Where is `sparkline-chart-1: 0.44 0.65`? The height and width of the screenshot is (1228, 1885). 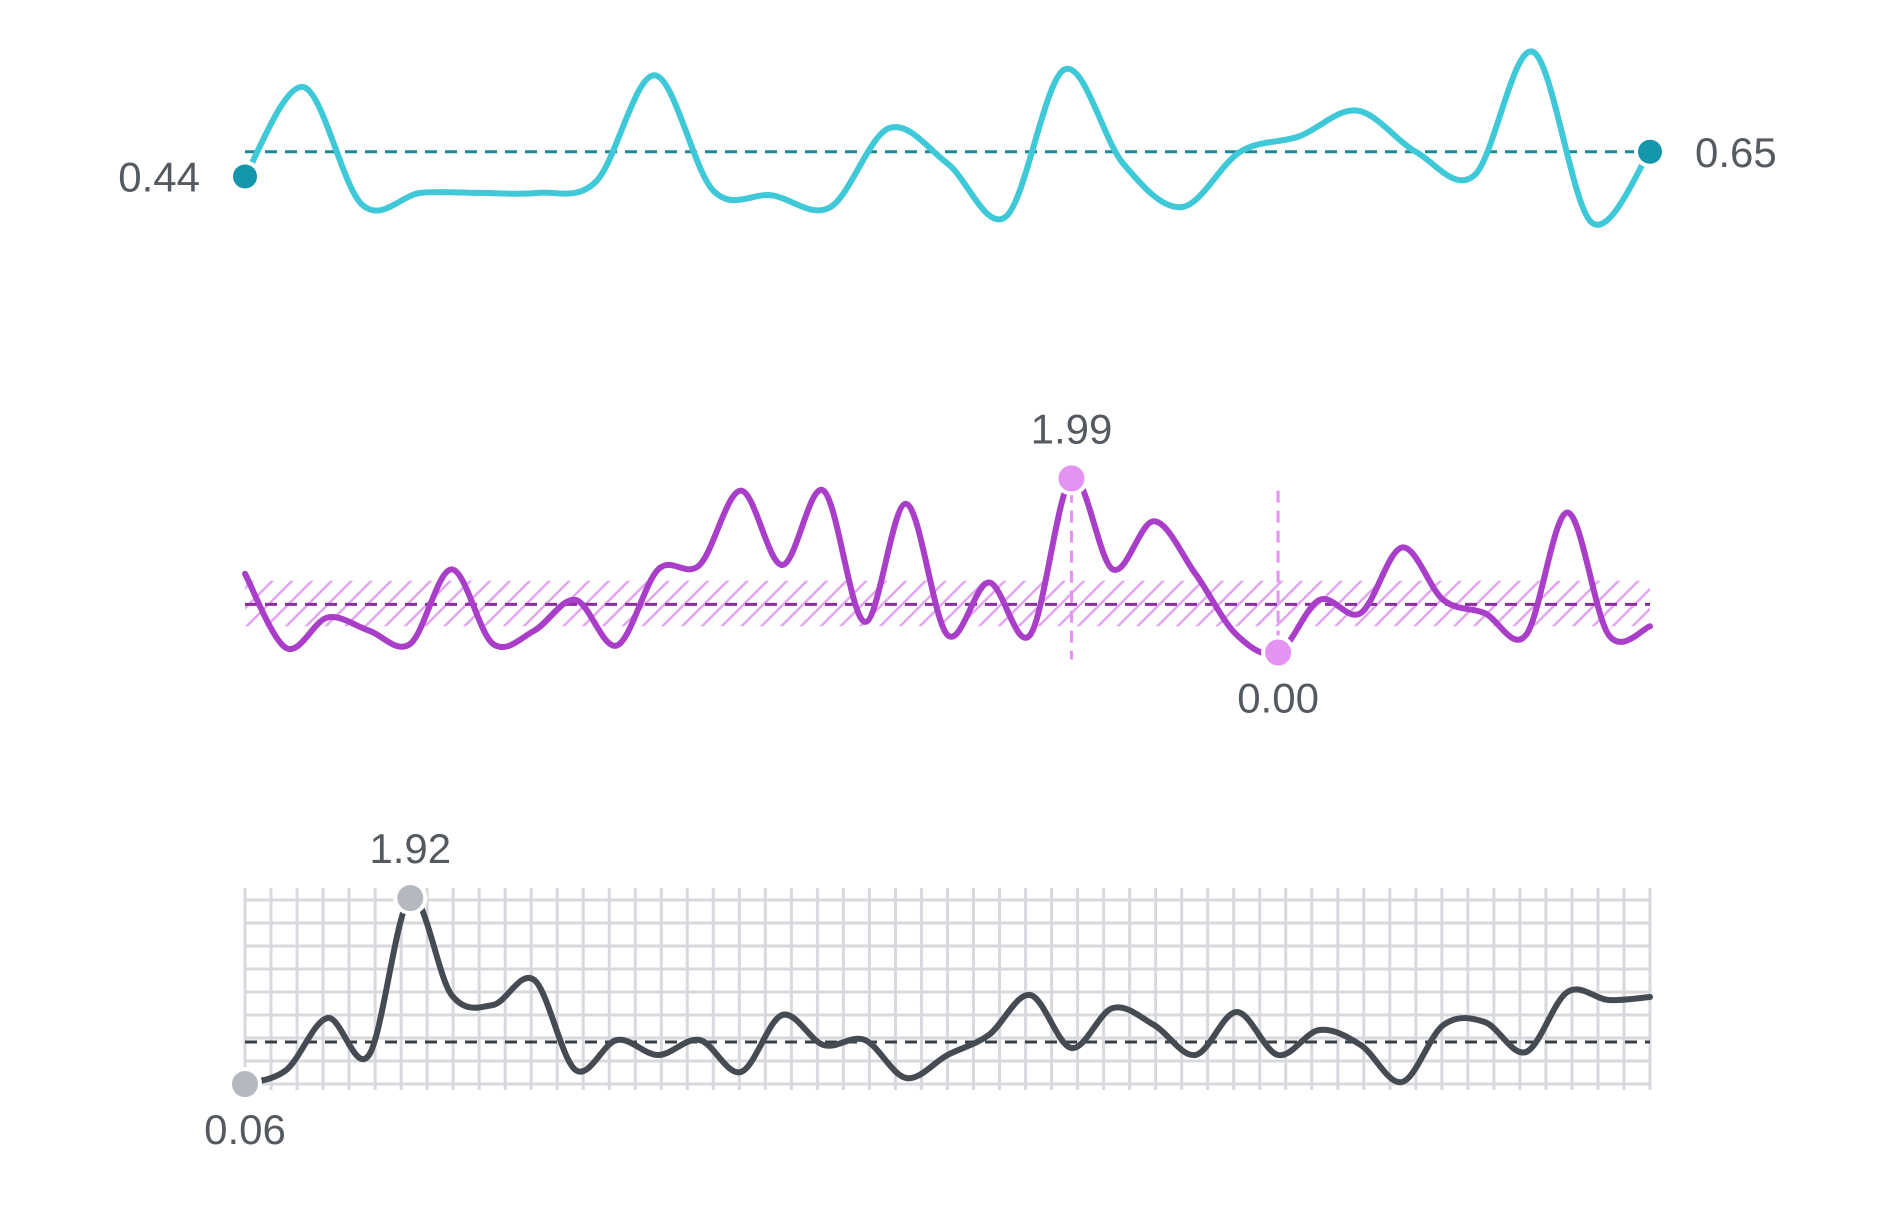
sparkline-chart-1: 0.44 0.65 is located at coordinates (947, 138).